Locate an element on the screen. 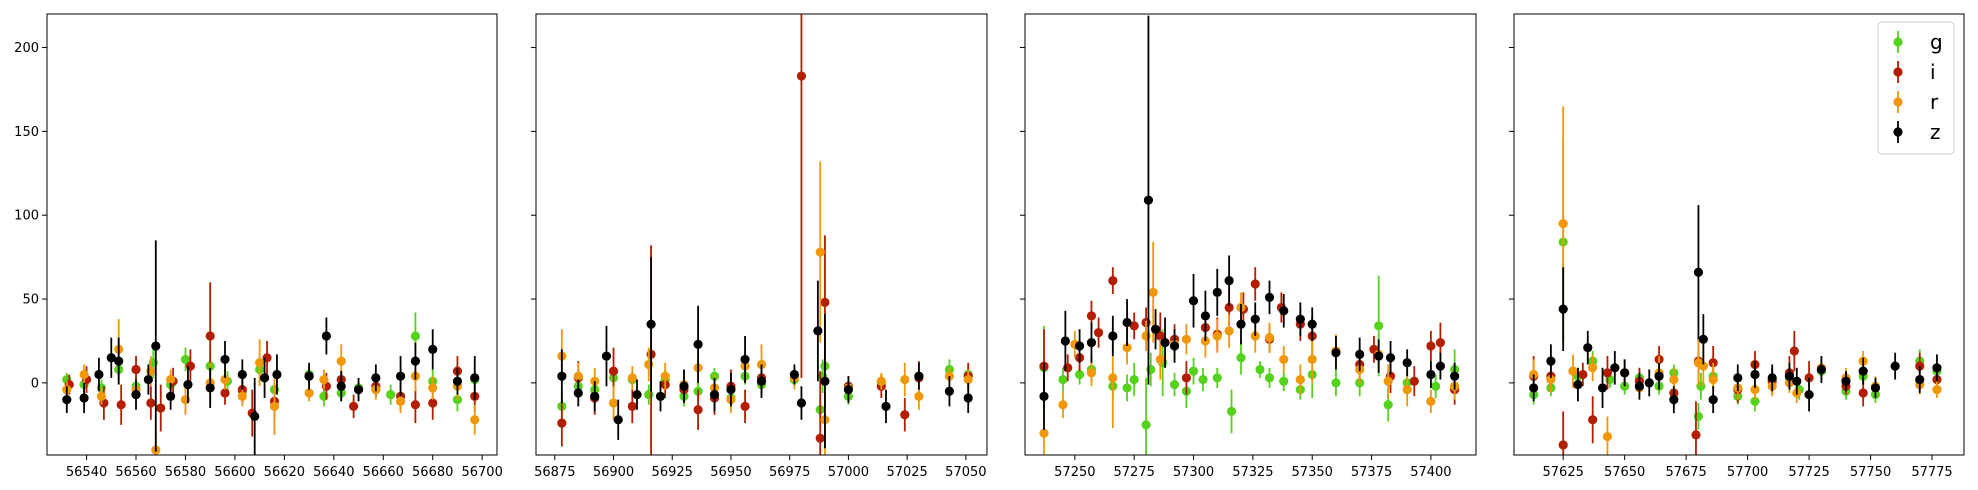 The height and width of the screenshot is (490, 1978). legend-label-i: i is located at coordinates (1933, 72).